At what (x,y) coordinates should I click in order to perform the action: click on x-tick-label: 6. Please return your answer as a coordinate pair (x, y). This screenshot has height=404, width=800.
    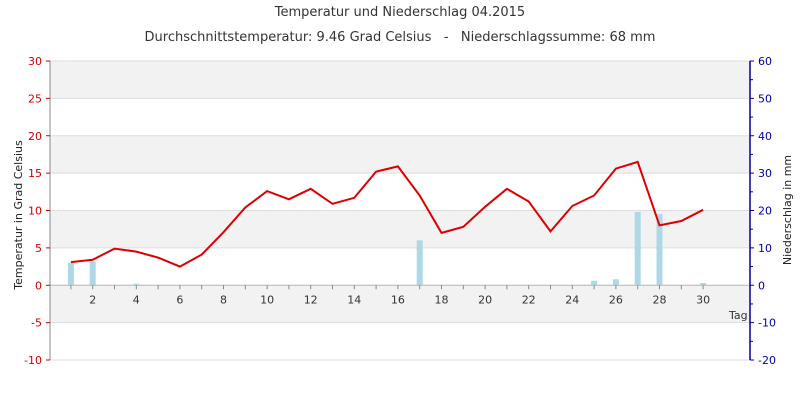
    Looking at the image, I should click on (179, 299).